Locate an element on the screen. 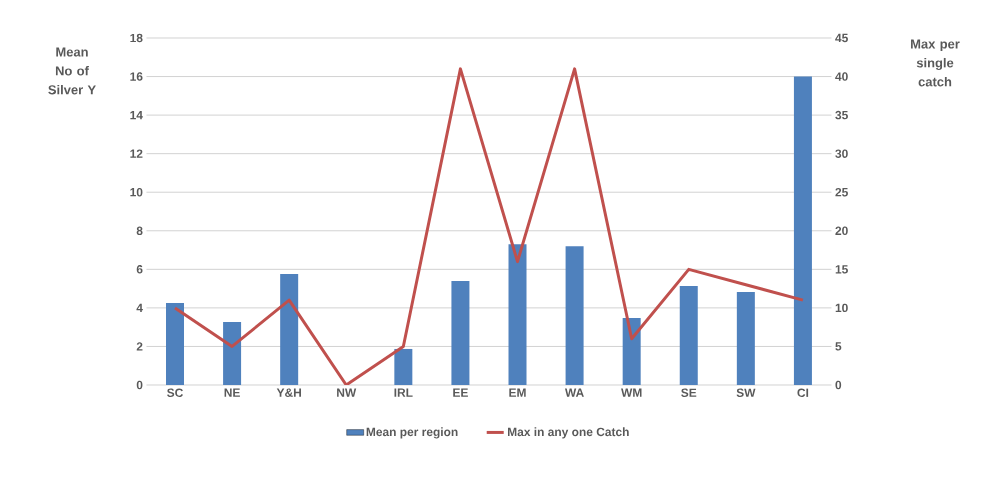 The image size is (1008, 479). x-tick-label: Y&H is located at coordinates (288, 392).